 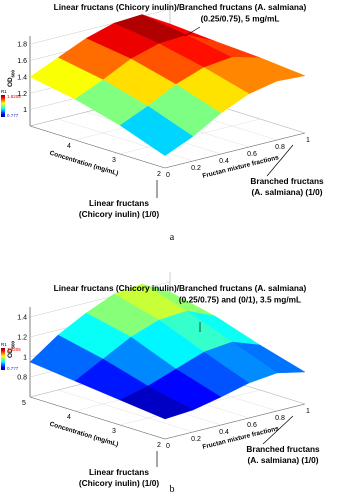 I want to click on z-tick-label: 1.6, so click(x=22, y=61).